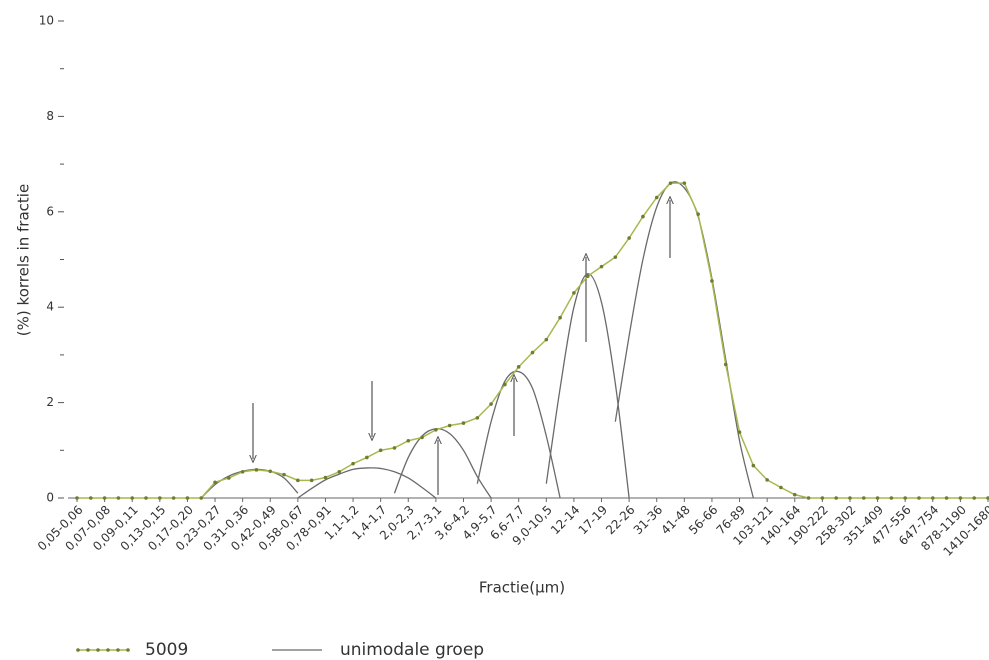 This screenshot has width=989, height=660. What do you see at coordinates (50, 498) in the screenshot?
I see `y-tick-label: 0` at bounding box center [50, 498].